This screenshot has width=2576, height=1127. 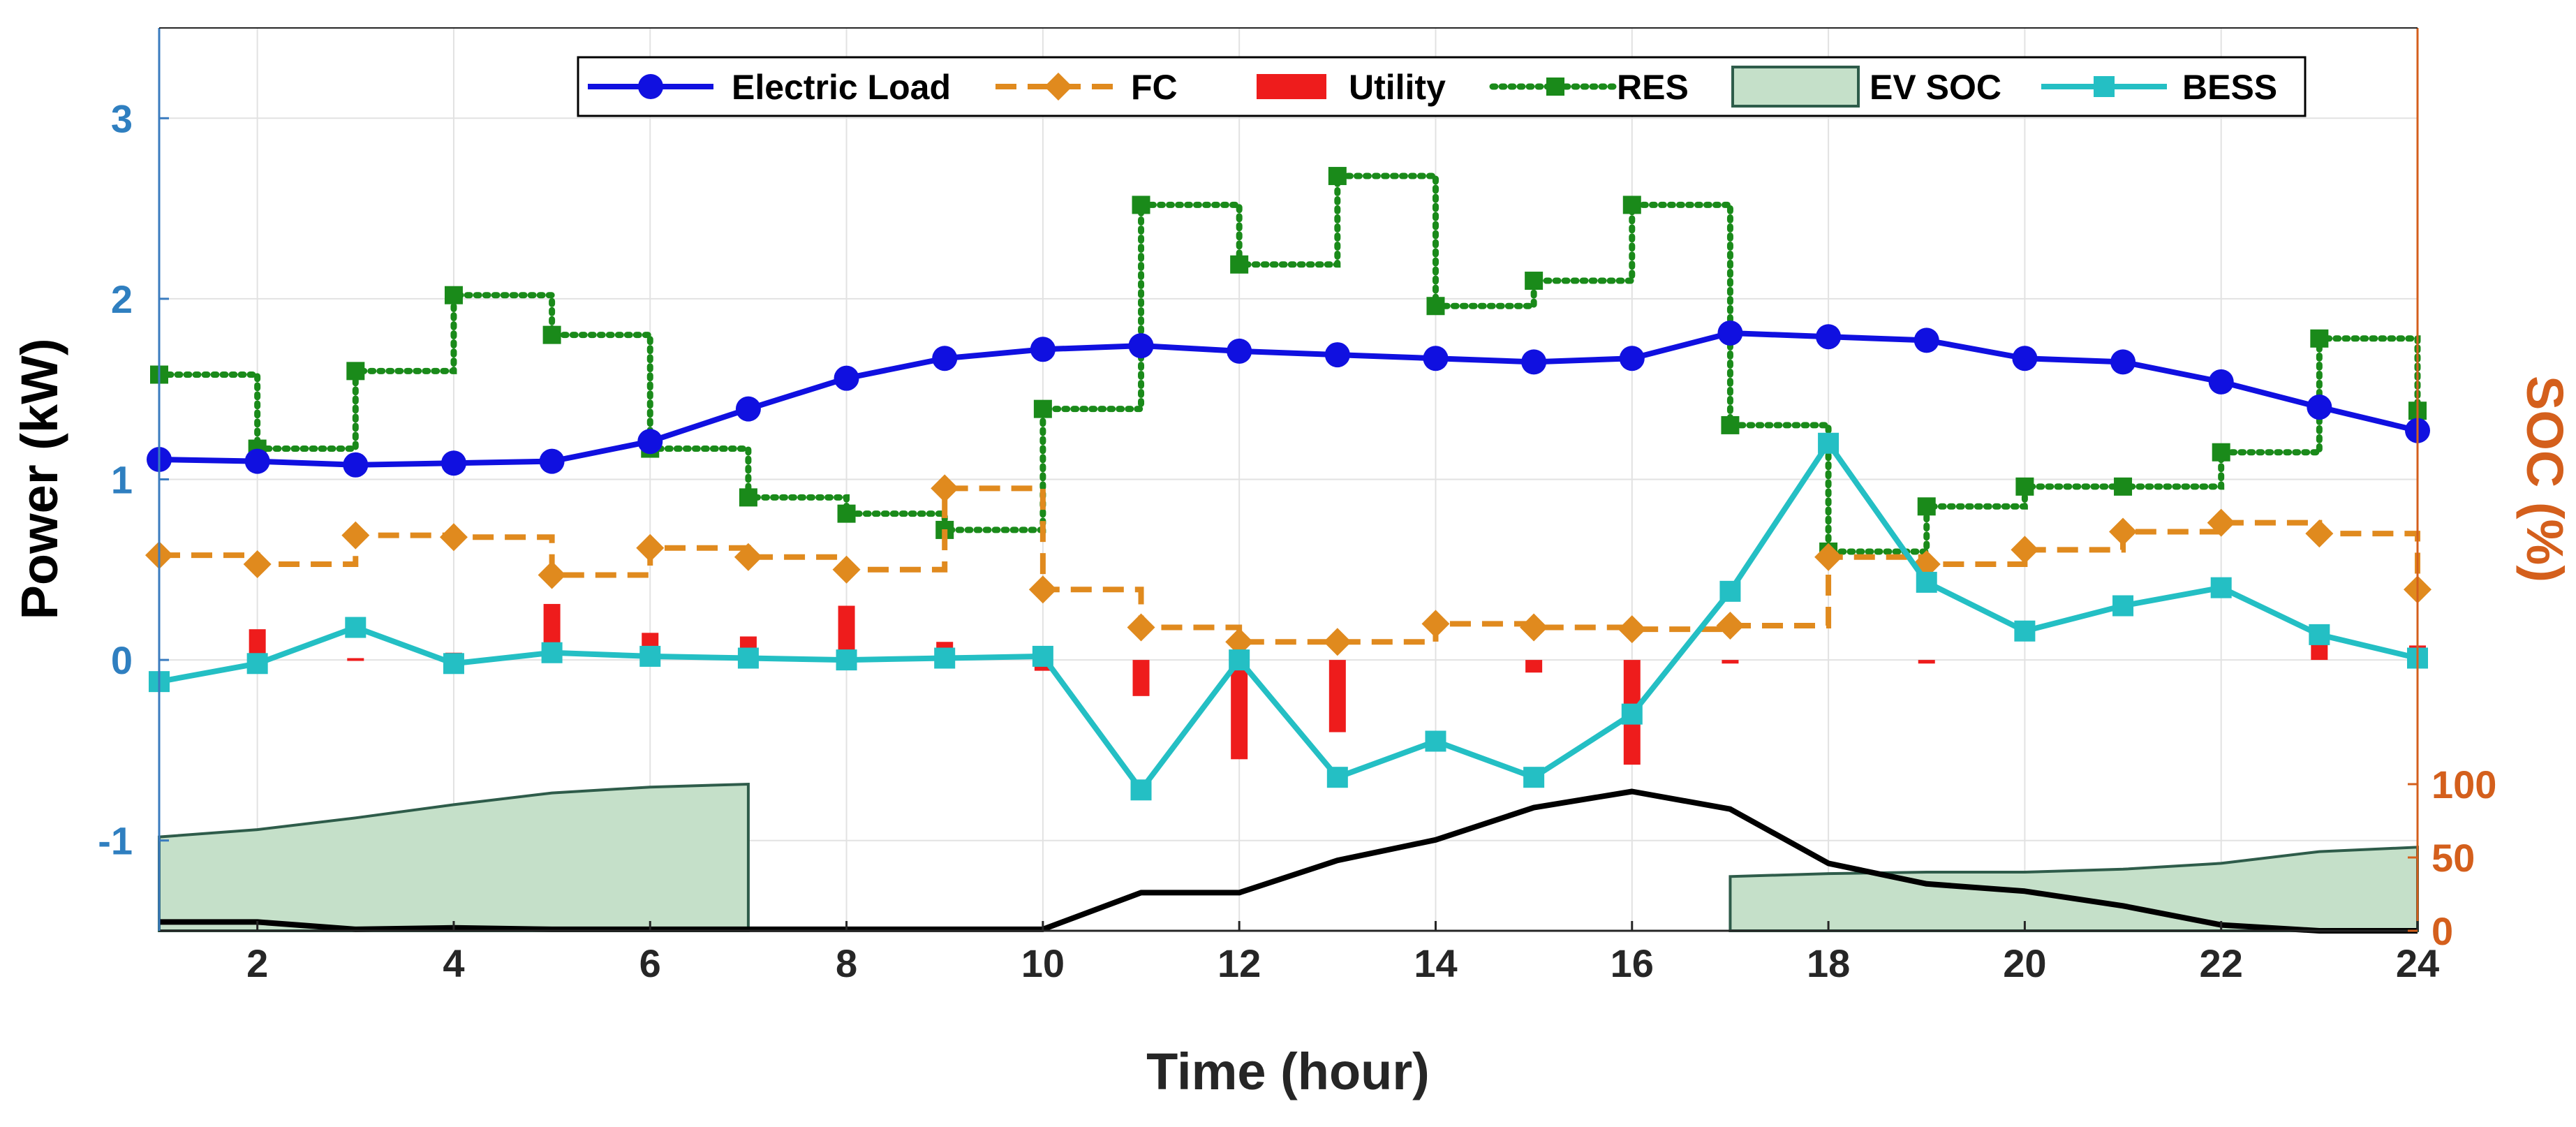 I want to click on x-tick-label: 2, so click(x=257, y=963).